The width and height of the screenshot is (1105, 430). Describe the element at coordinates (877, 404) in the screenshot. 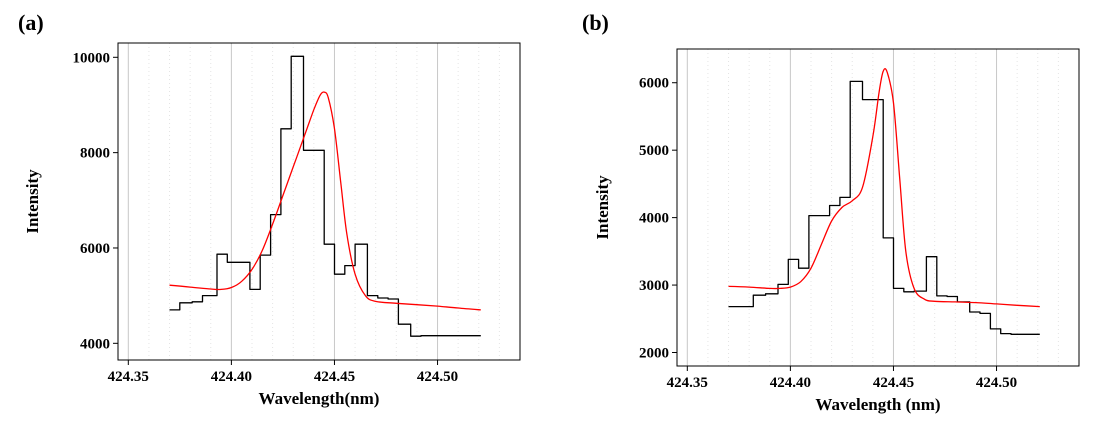

I see `x-axis-title: Wavelength (nm)` at that location.